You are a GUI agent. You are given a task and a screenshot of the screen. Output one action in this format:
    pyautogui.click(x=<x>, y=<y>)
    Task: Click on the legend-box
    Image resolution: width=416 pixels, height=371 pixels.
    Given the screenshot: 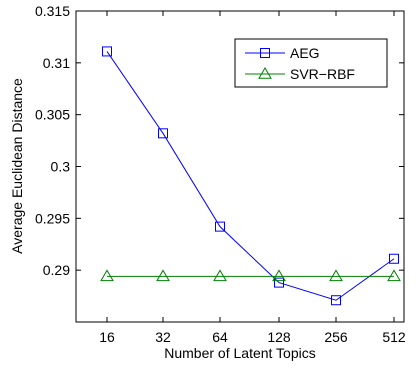 What is the action you would take?
    pyautogui.click(x=311, y=63)
    